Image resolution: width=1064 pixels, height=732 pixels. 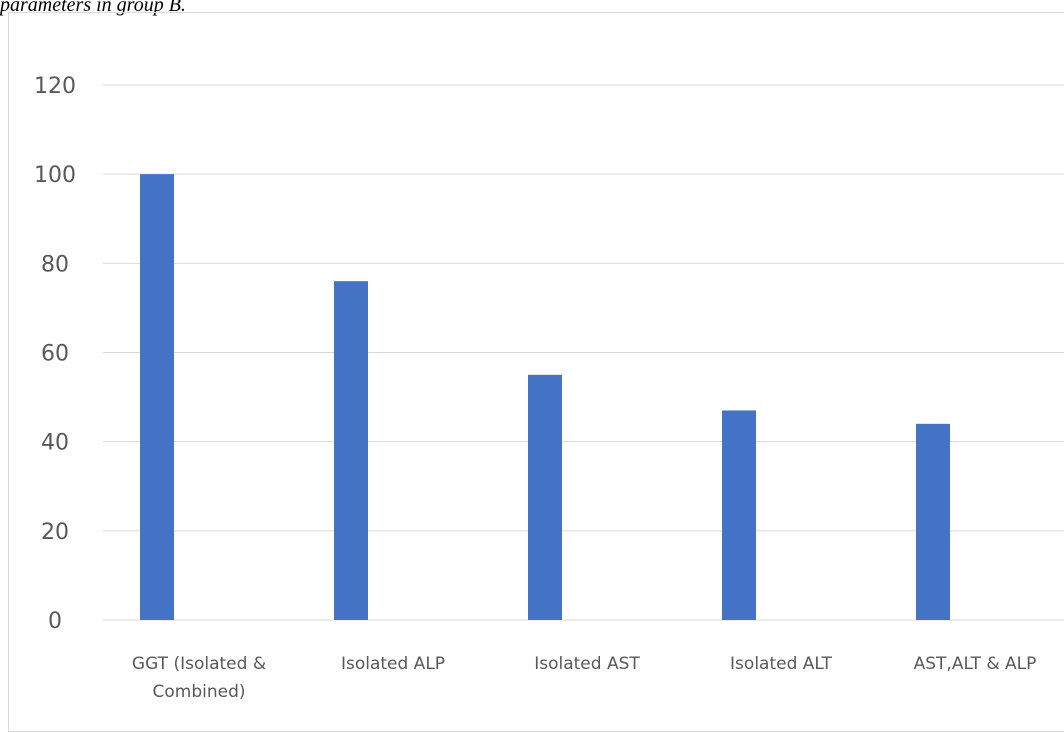 I want to click on y-tick-label: 0, so click(x=55, y=621).